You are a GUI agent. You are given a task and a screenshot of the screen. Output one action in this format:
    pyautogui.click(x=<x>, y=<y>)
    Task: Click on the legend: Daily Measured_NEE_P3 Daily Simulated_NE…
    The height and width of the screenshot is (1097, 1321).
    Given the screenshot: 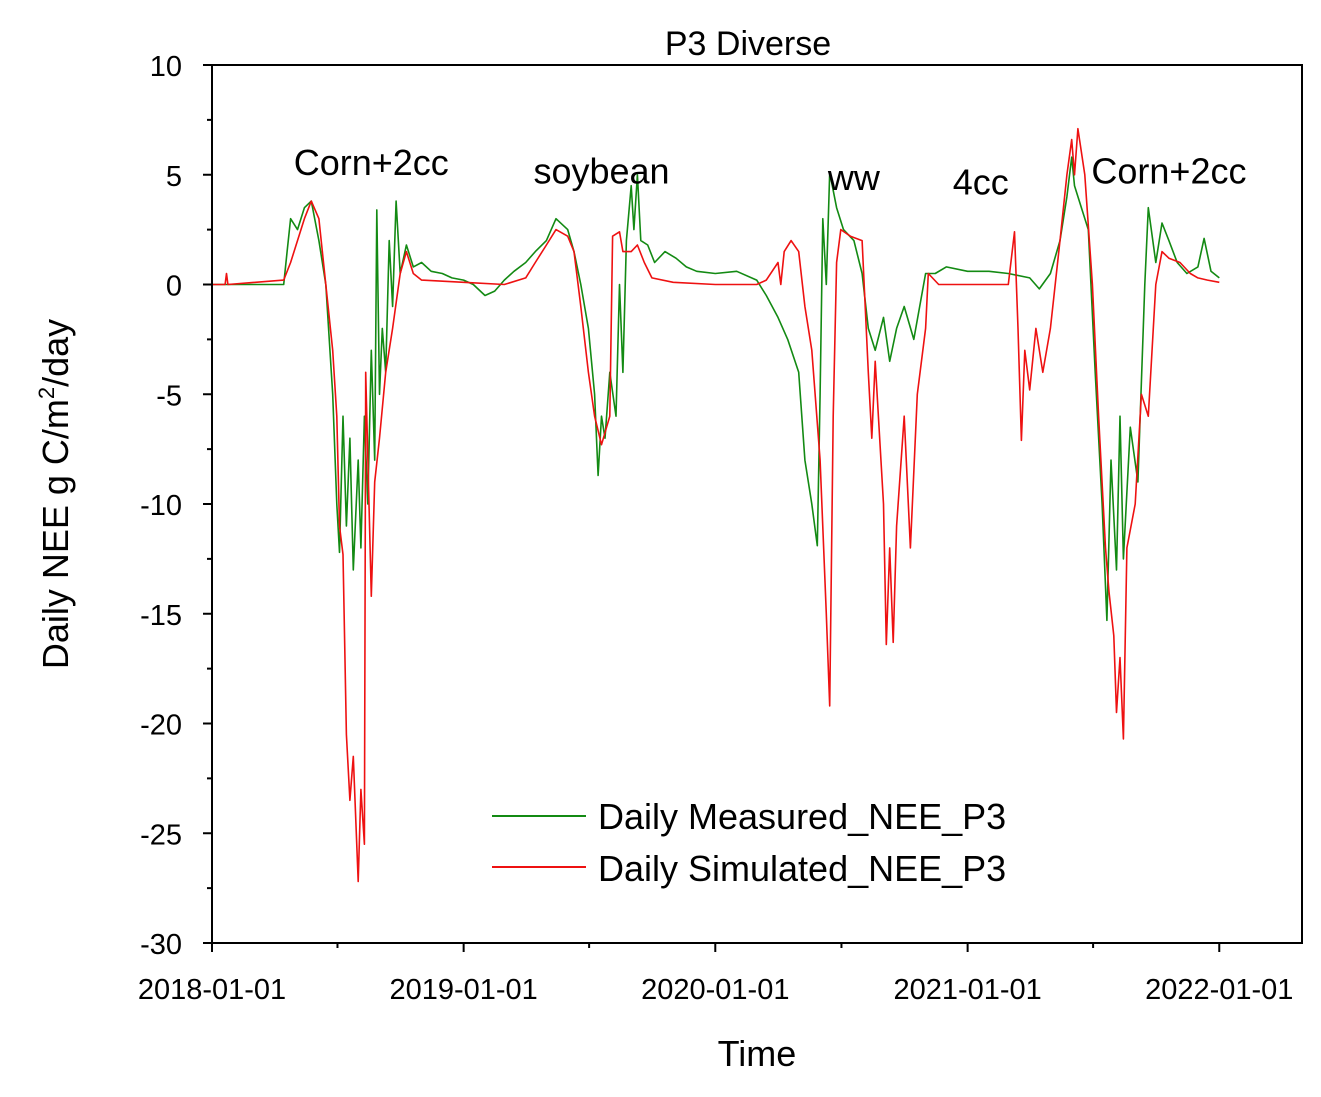 What is the action you would take?
    pyautogui.click(x=749, y=842)
    